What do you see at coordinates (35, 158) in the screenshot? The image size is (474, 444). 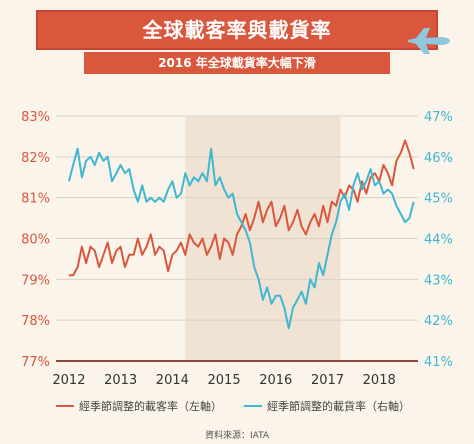 I see `y-left-tick-label: 82%` at bounding box center [35, 158].